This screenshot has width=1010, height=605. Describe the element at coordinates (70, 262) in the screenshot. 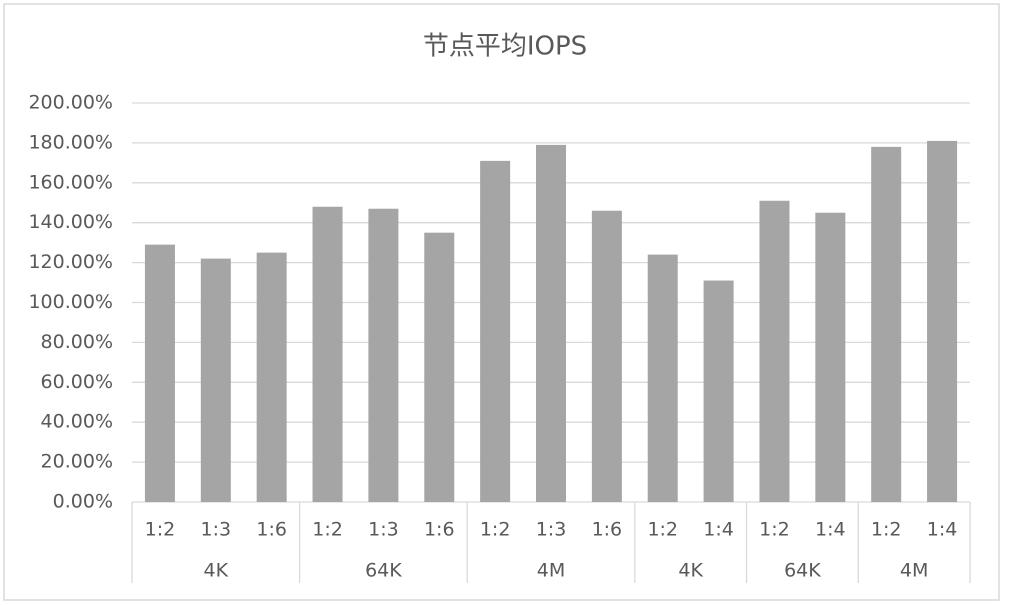

I see `y-tick-label: 120.00%` at that location.